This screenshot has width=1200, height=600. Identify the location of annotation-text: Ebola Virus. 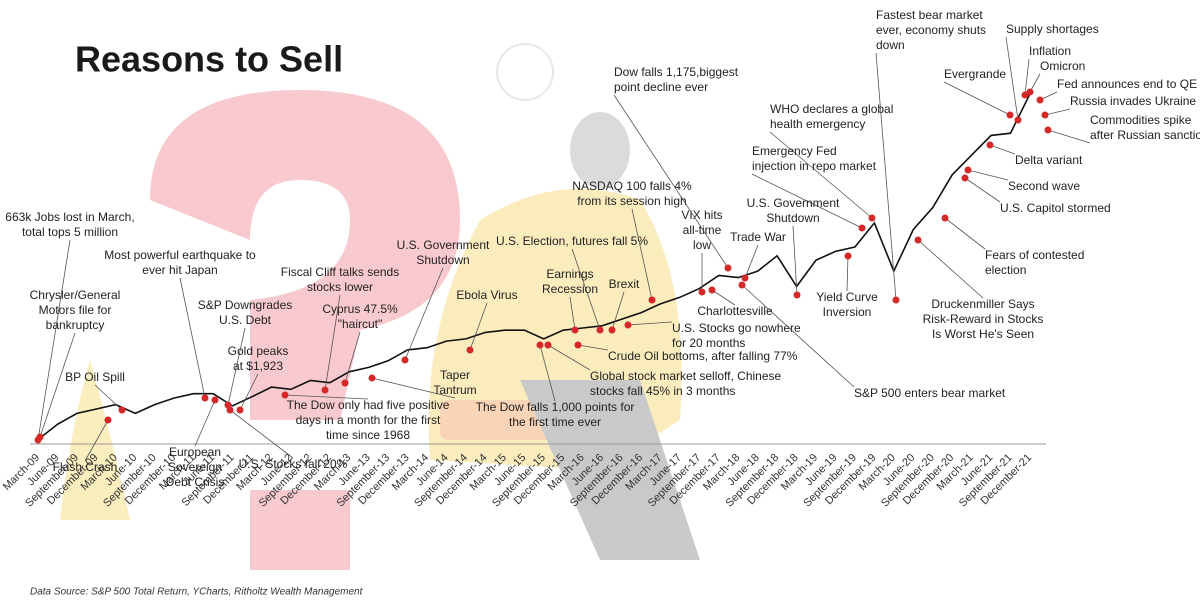
(486, 295).